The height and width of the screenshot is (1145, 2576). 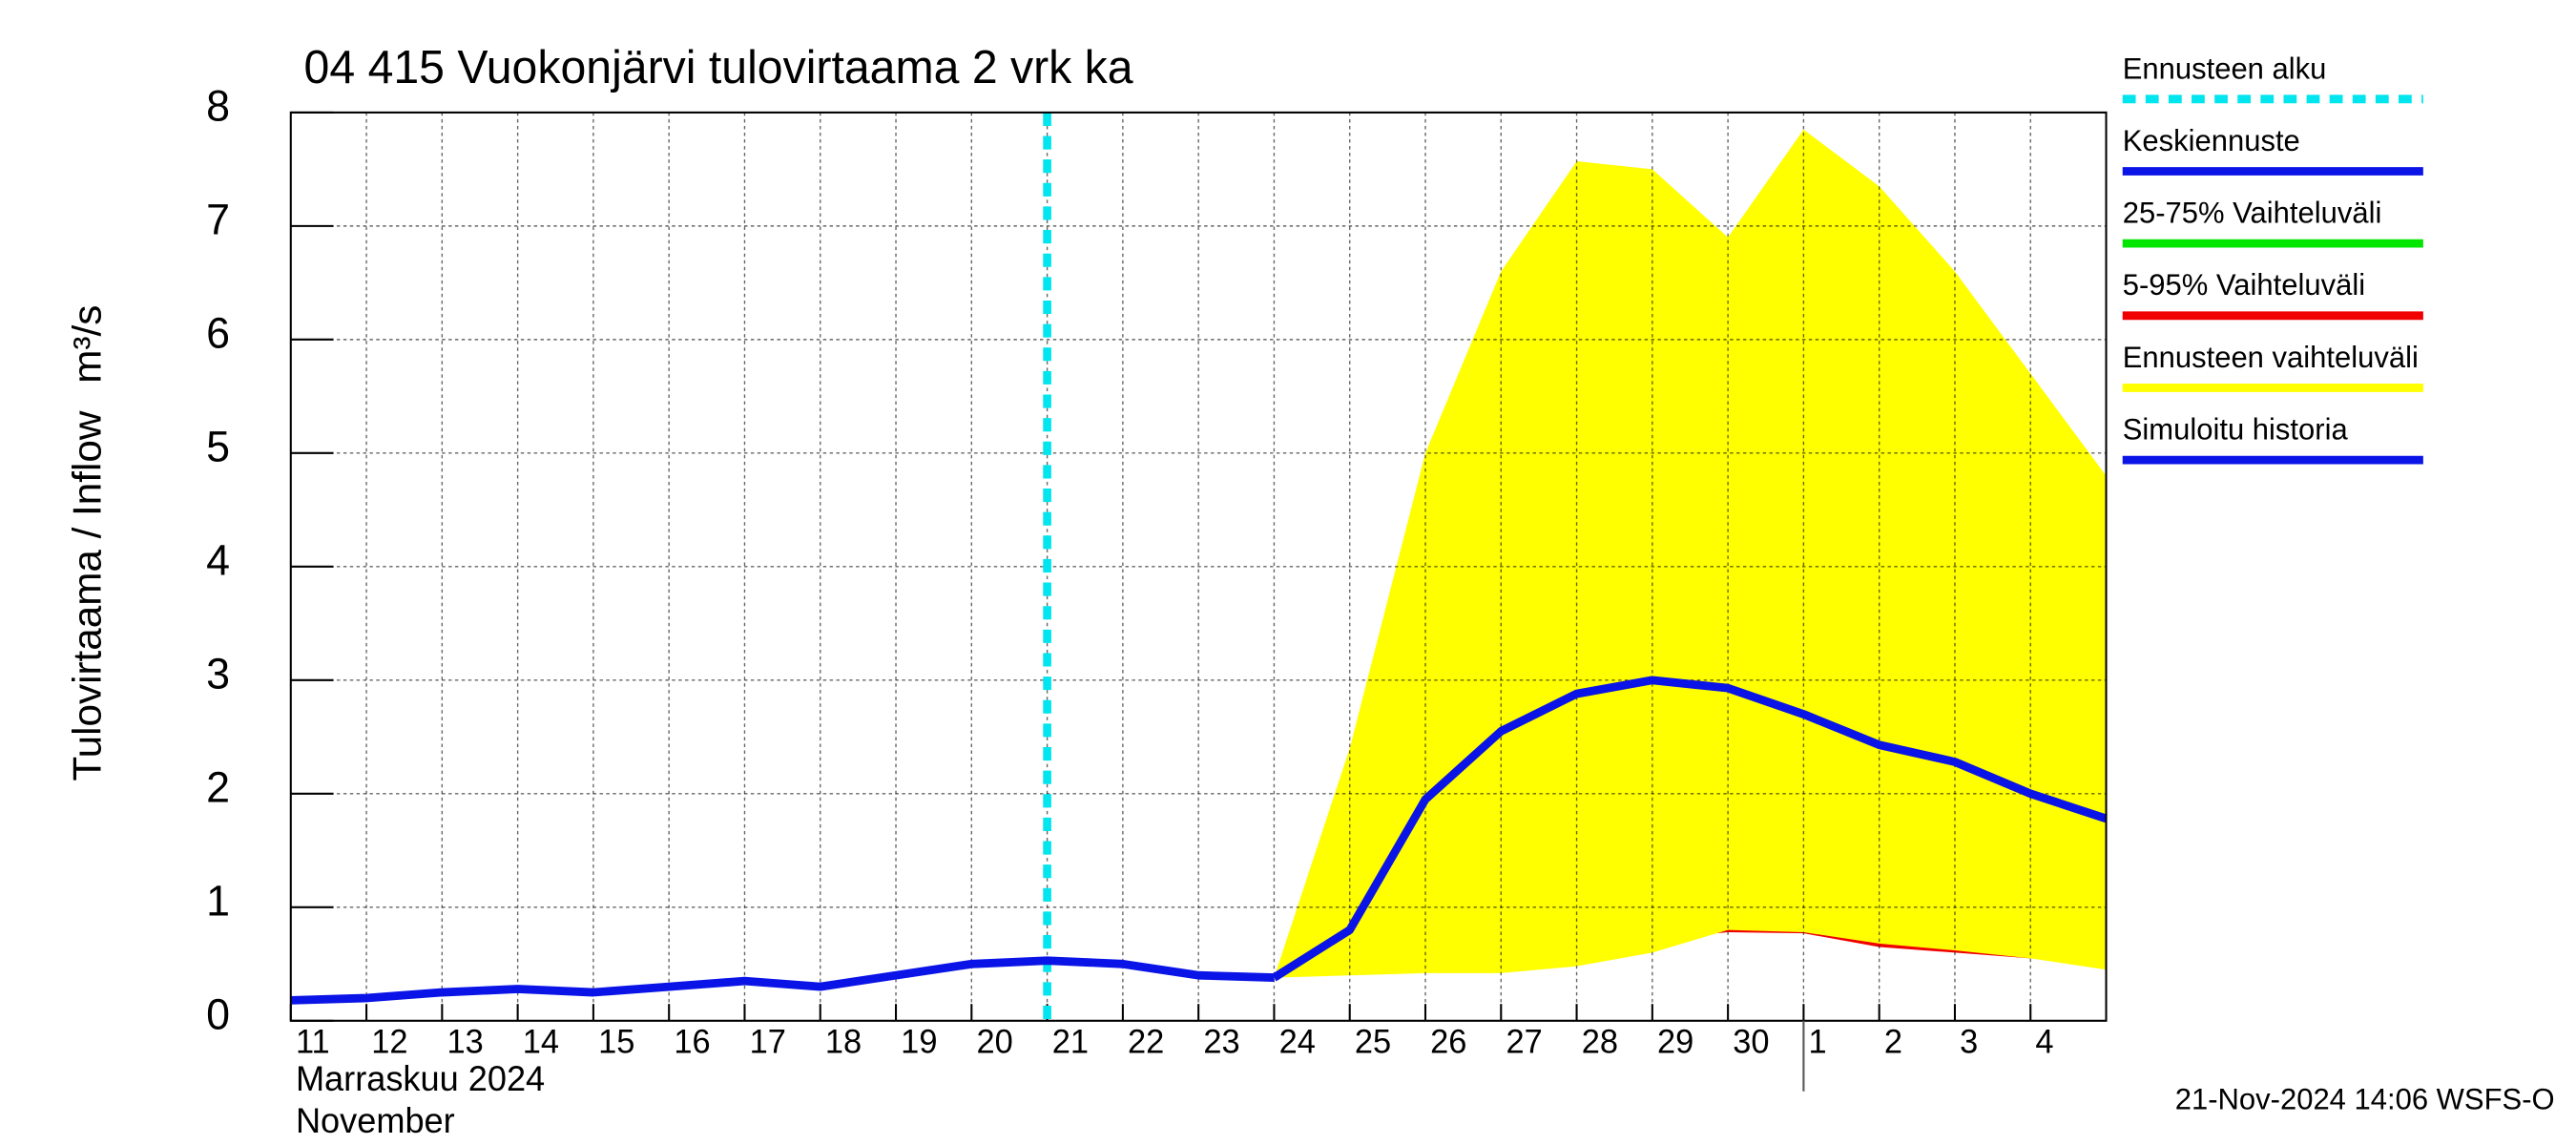 I want to click on y-tick-label: 2, so click(x=218, y=787).